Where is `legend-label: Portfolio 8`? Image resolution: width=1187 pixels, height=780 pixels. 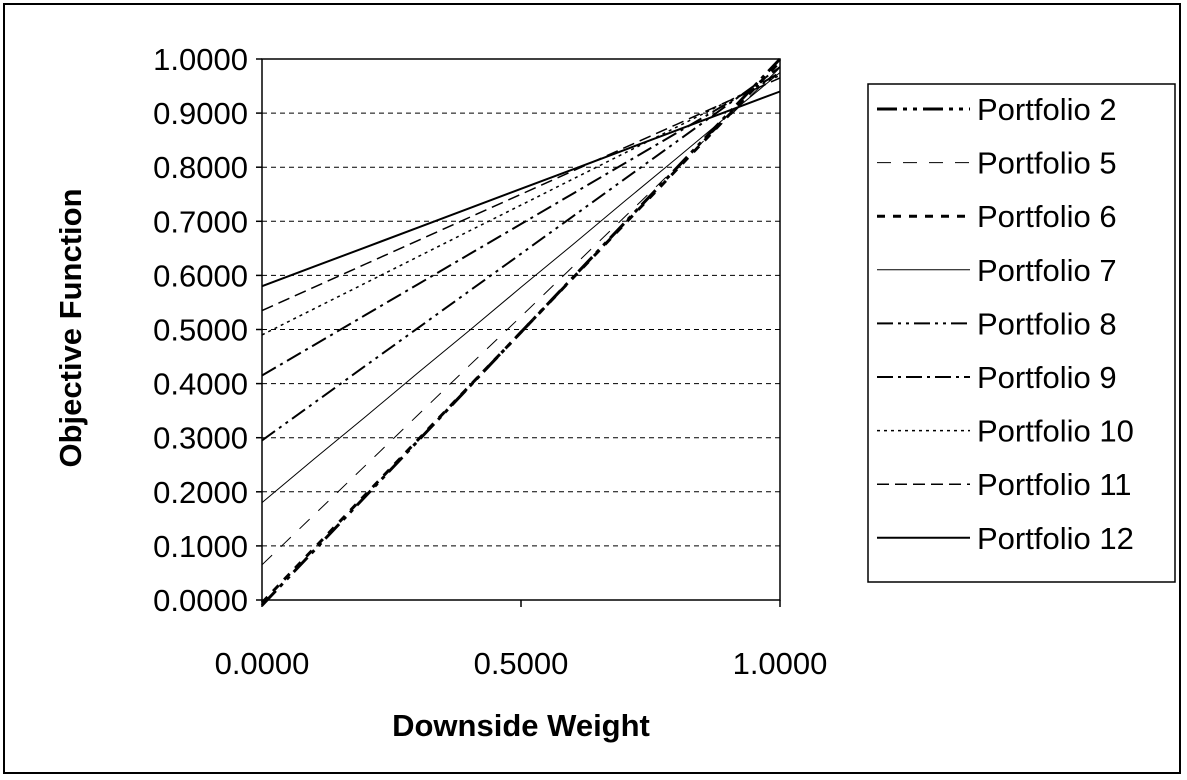 legend-label: Portfolio 8 is located at coordinates (1047, 323).